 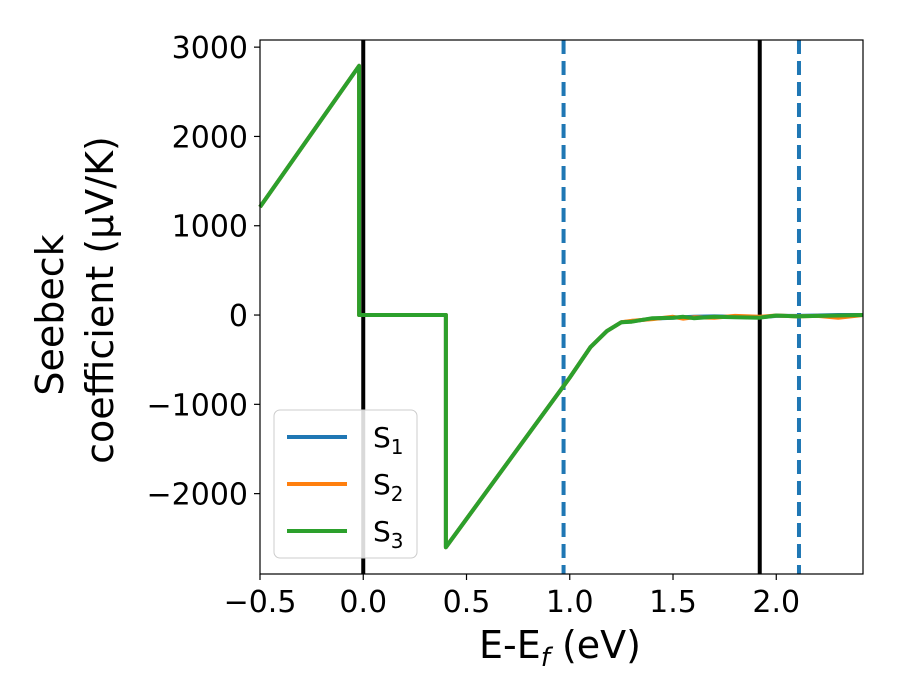 I want to click on x-axis-ticks: −0.5 0.0 0.5 1.0 1.5 2.0, so click(x=512, y=597).